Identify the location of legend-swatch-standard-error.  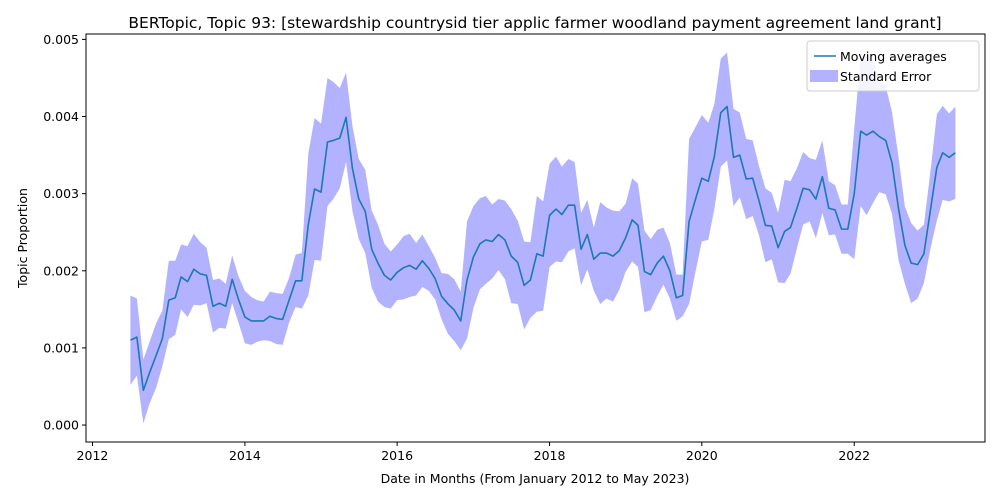
(824, 76).